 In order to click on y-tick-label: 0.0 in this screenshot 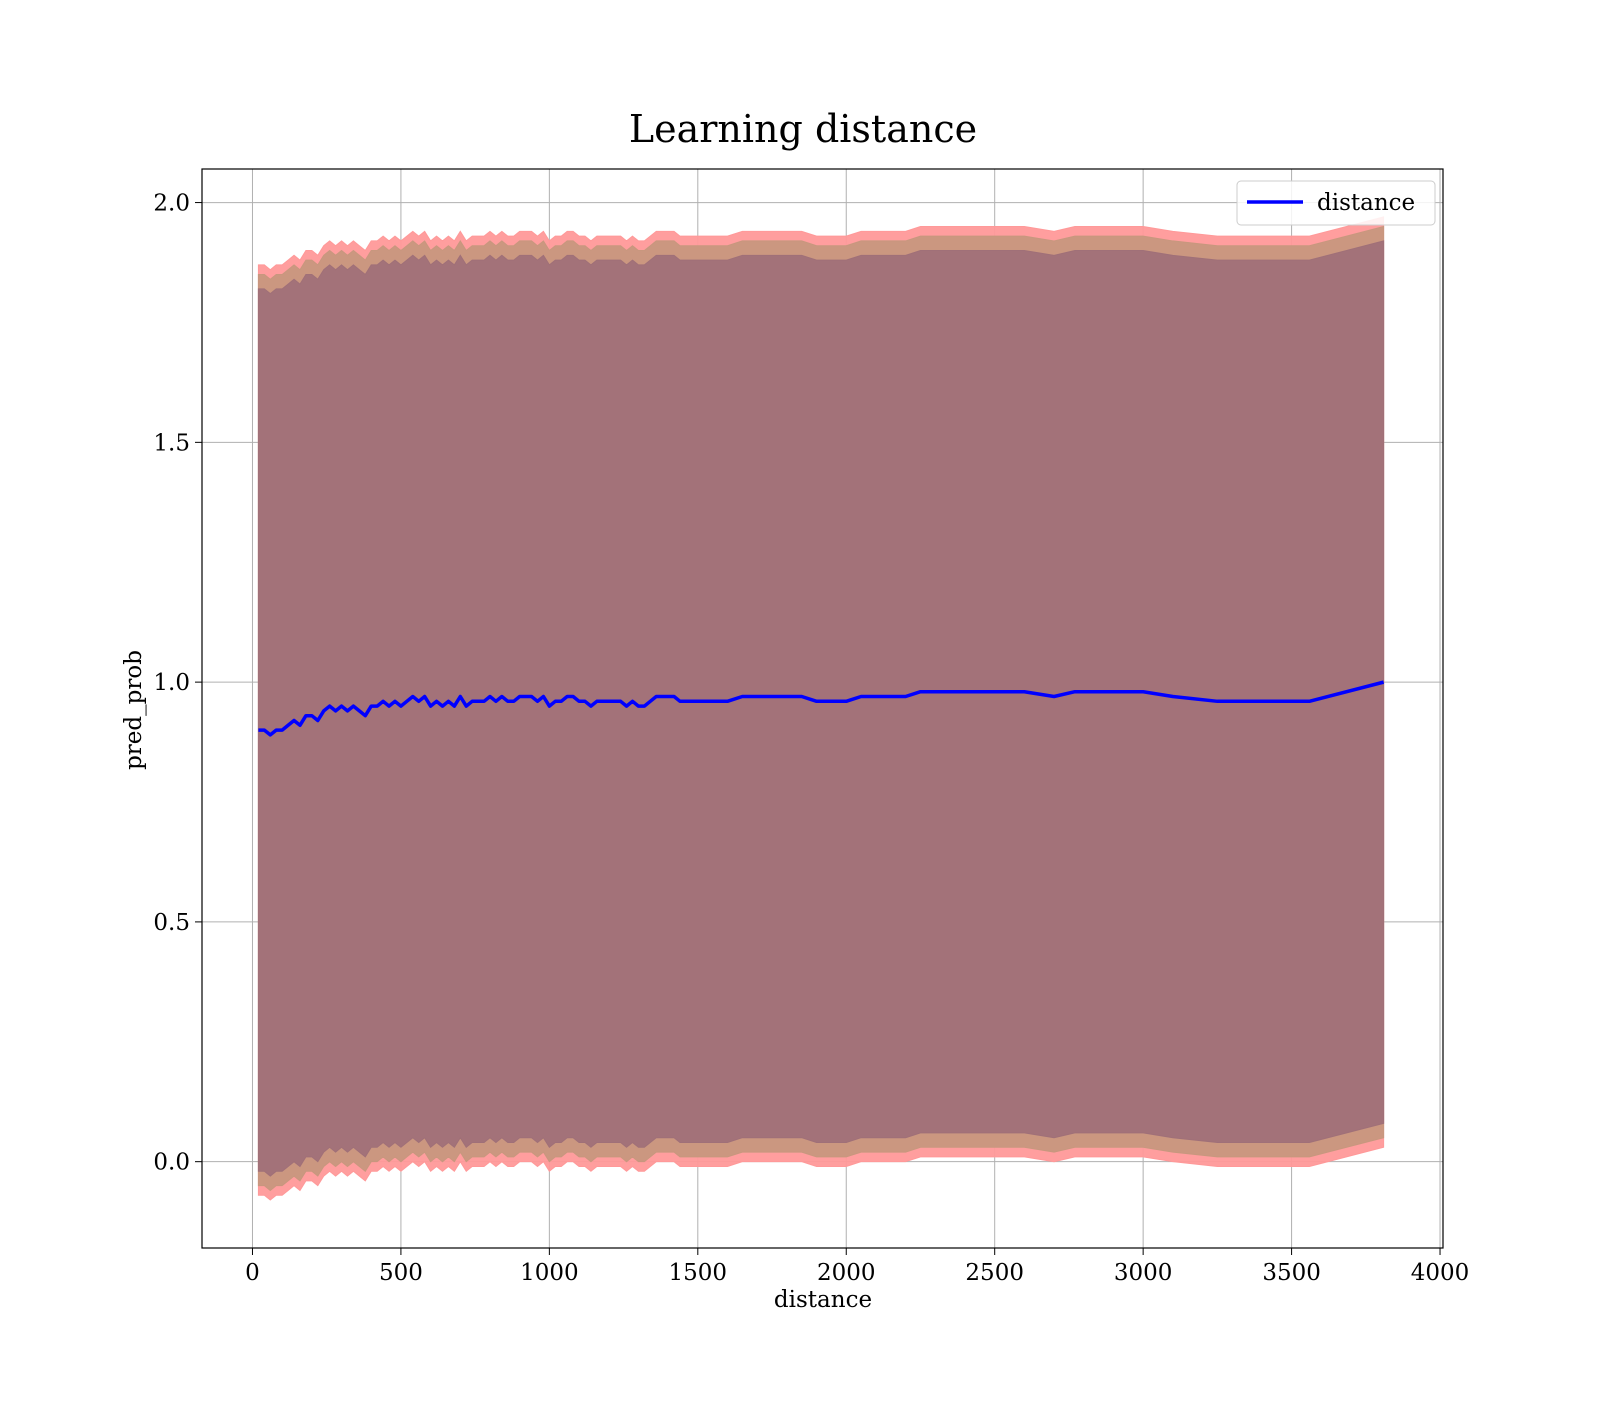, I will do `click(171, 1163)`.